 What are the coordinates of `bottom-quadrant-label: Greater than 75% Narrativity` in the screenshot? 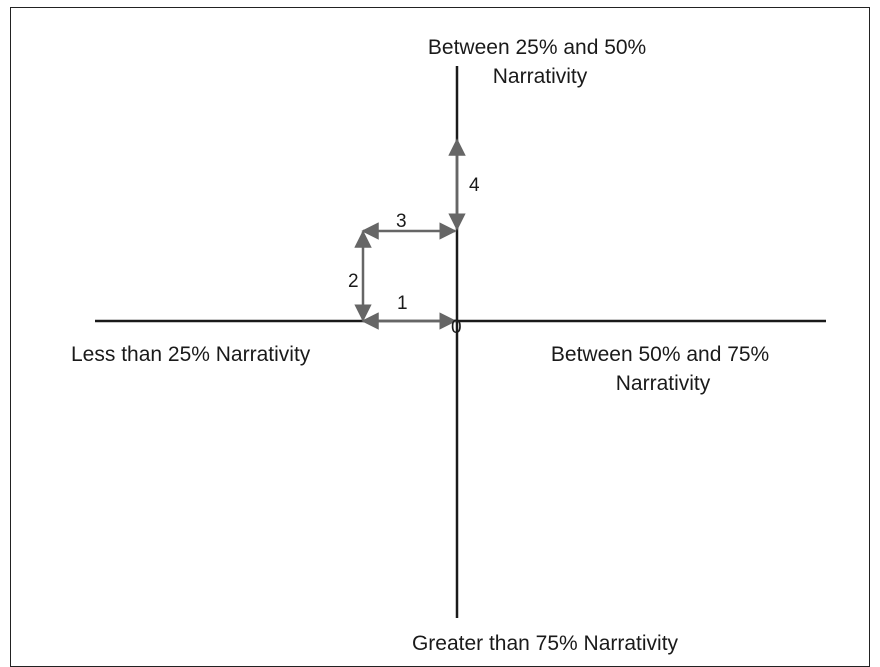 It's located at (545, 643).